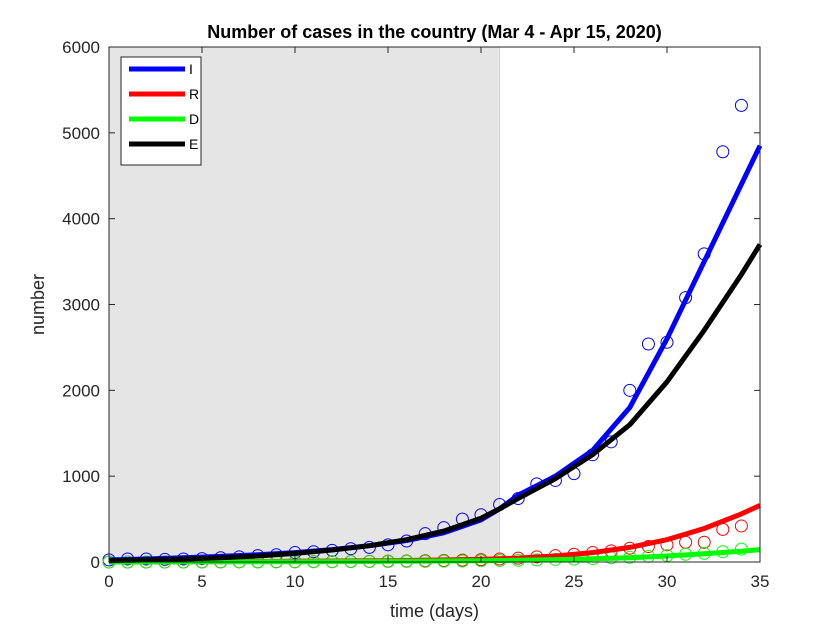  I want to click on legend-box, so click(161, 111).